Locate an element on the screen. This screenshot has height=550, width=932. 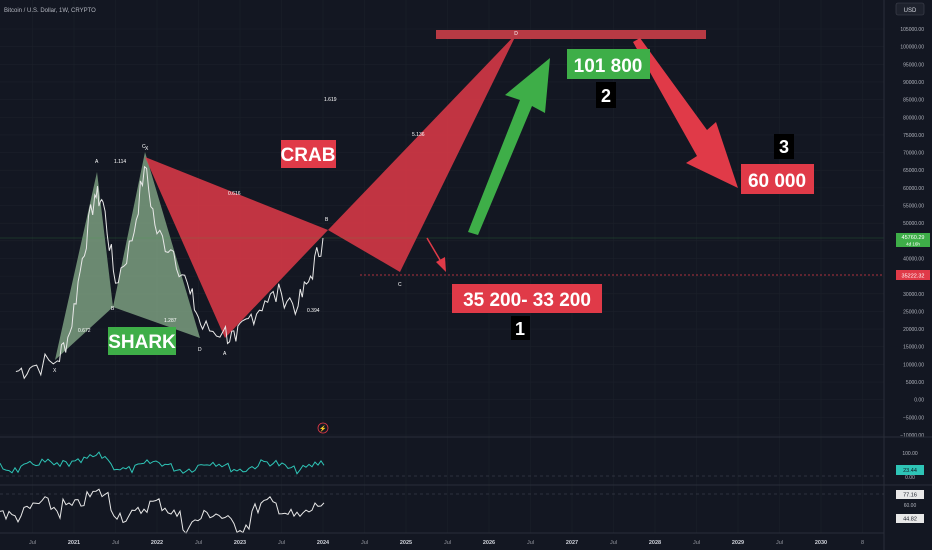
x-tick-label: 2027 is located at coordinates (572, 543).